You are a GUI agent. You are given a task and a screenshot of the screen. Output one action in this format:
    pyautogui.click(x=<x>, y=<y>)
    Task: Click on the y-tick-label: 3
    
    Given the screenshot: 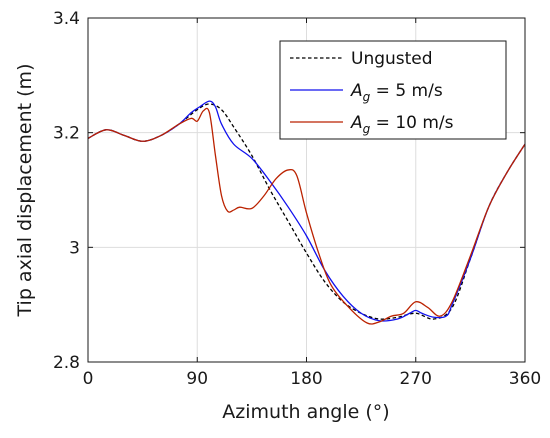 What is the action you would take?
    pyautogui.click(x=74, y=248)
    